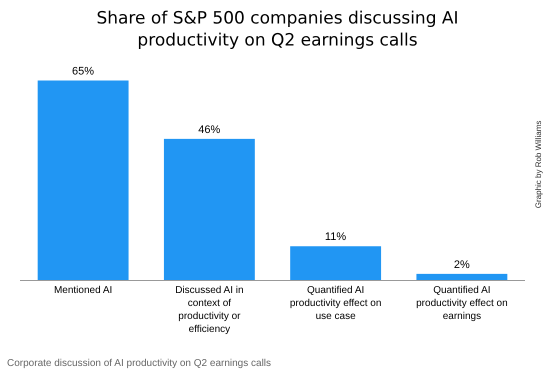 The height and width of the screenshot is (390, 555). Describe the element at coordinates (83, 72) in the screenshot. I see `data-label: 65%` at that location.